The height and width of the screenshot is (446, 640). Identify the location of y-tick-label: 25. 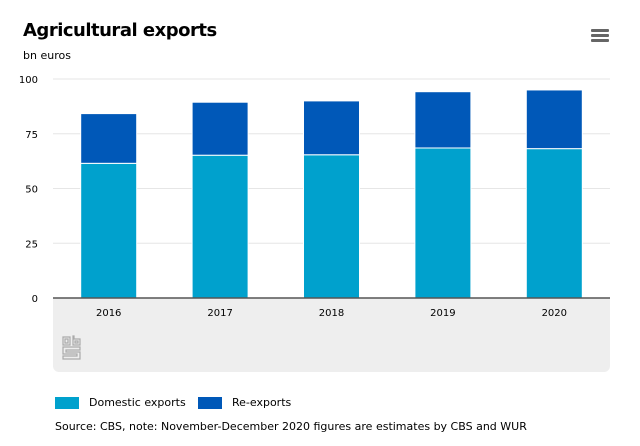
(31, 244).